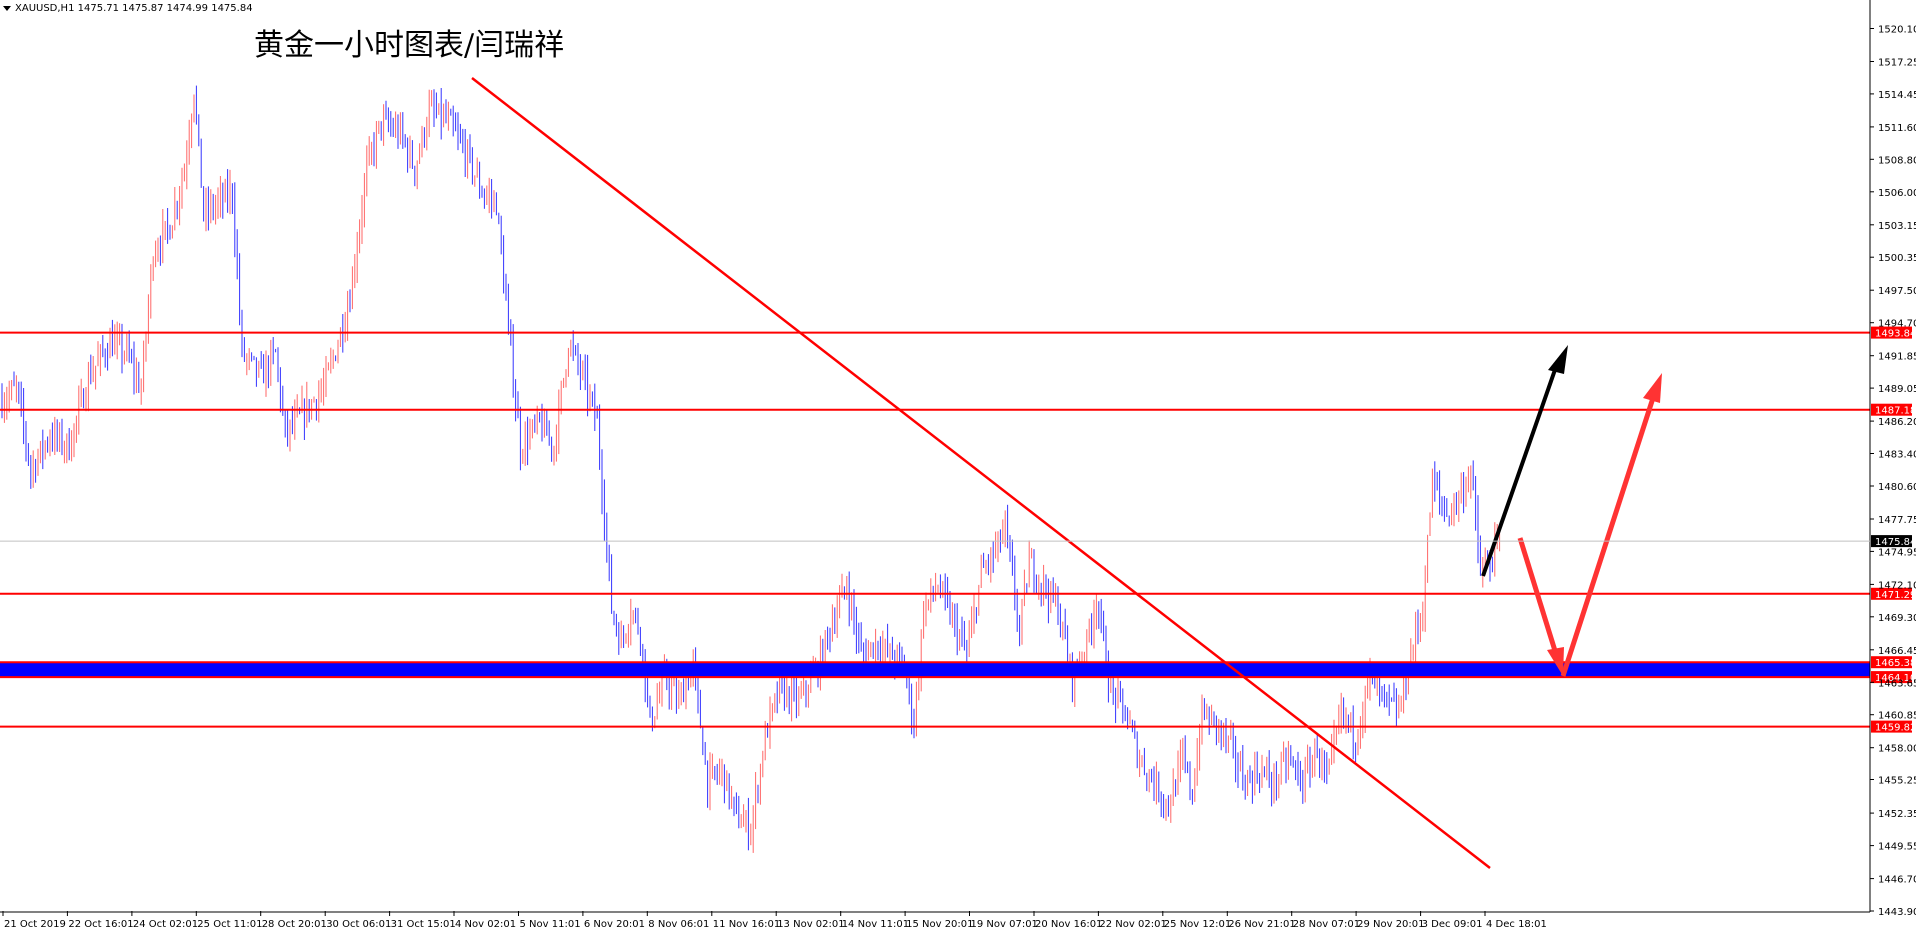 This screenshot has width=1916, height=931. I want to click on level-price-label: 1464.10, so click(1895, 678).